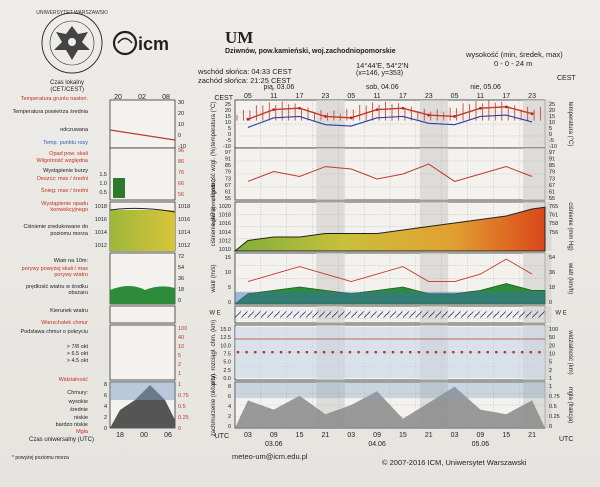  What do you see at coordinates (181, 162) in the screenshot?
I see `left-tick-opad: 86` at bounding box center [181, 162].